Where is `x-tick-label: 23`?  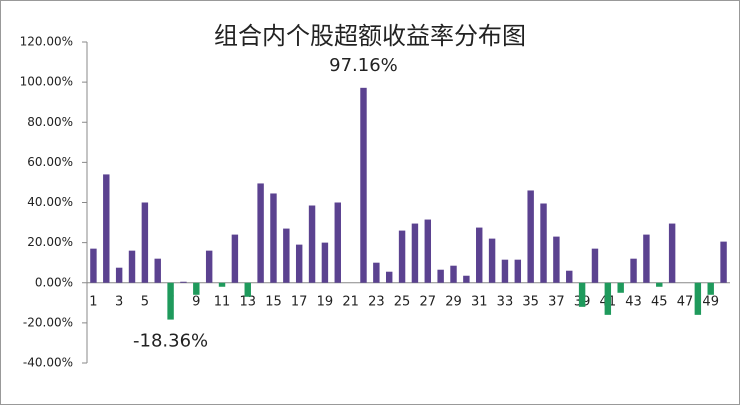
x-tick-label: 23 is located at coordinates (376, 301).